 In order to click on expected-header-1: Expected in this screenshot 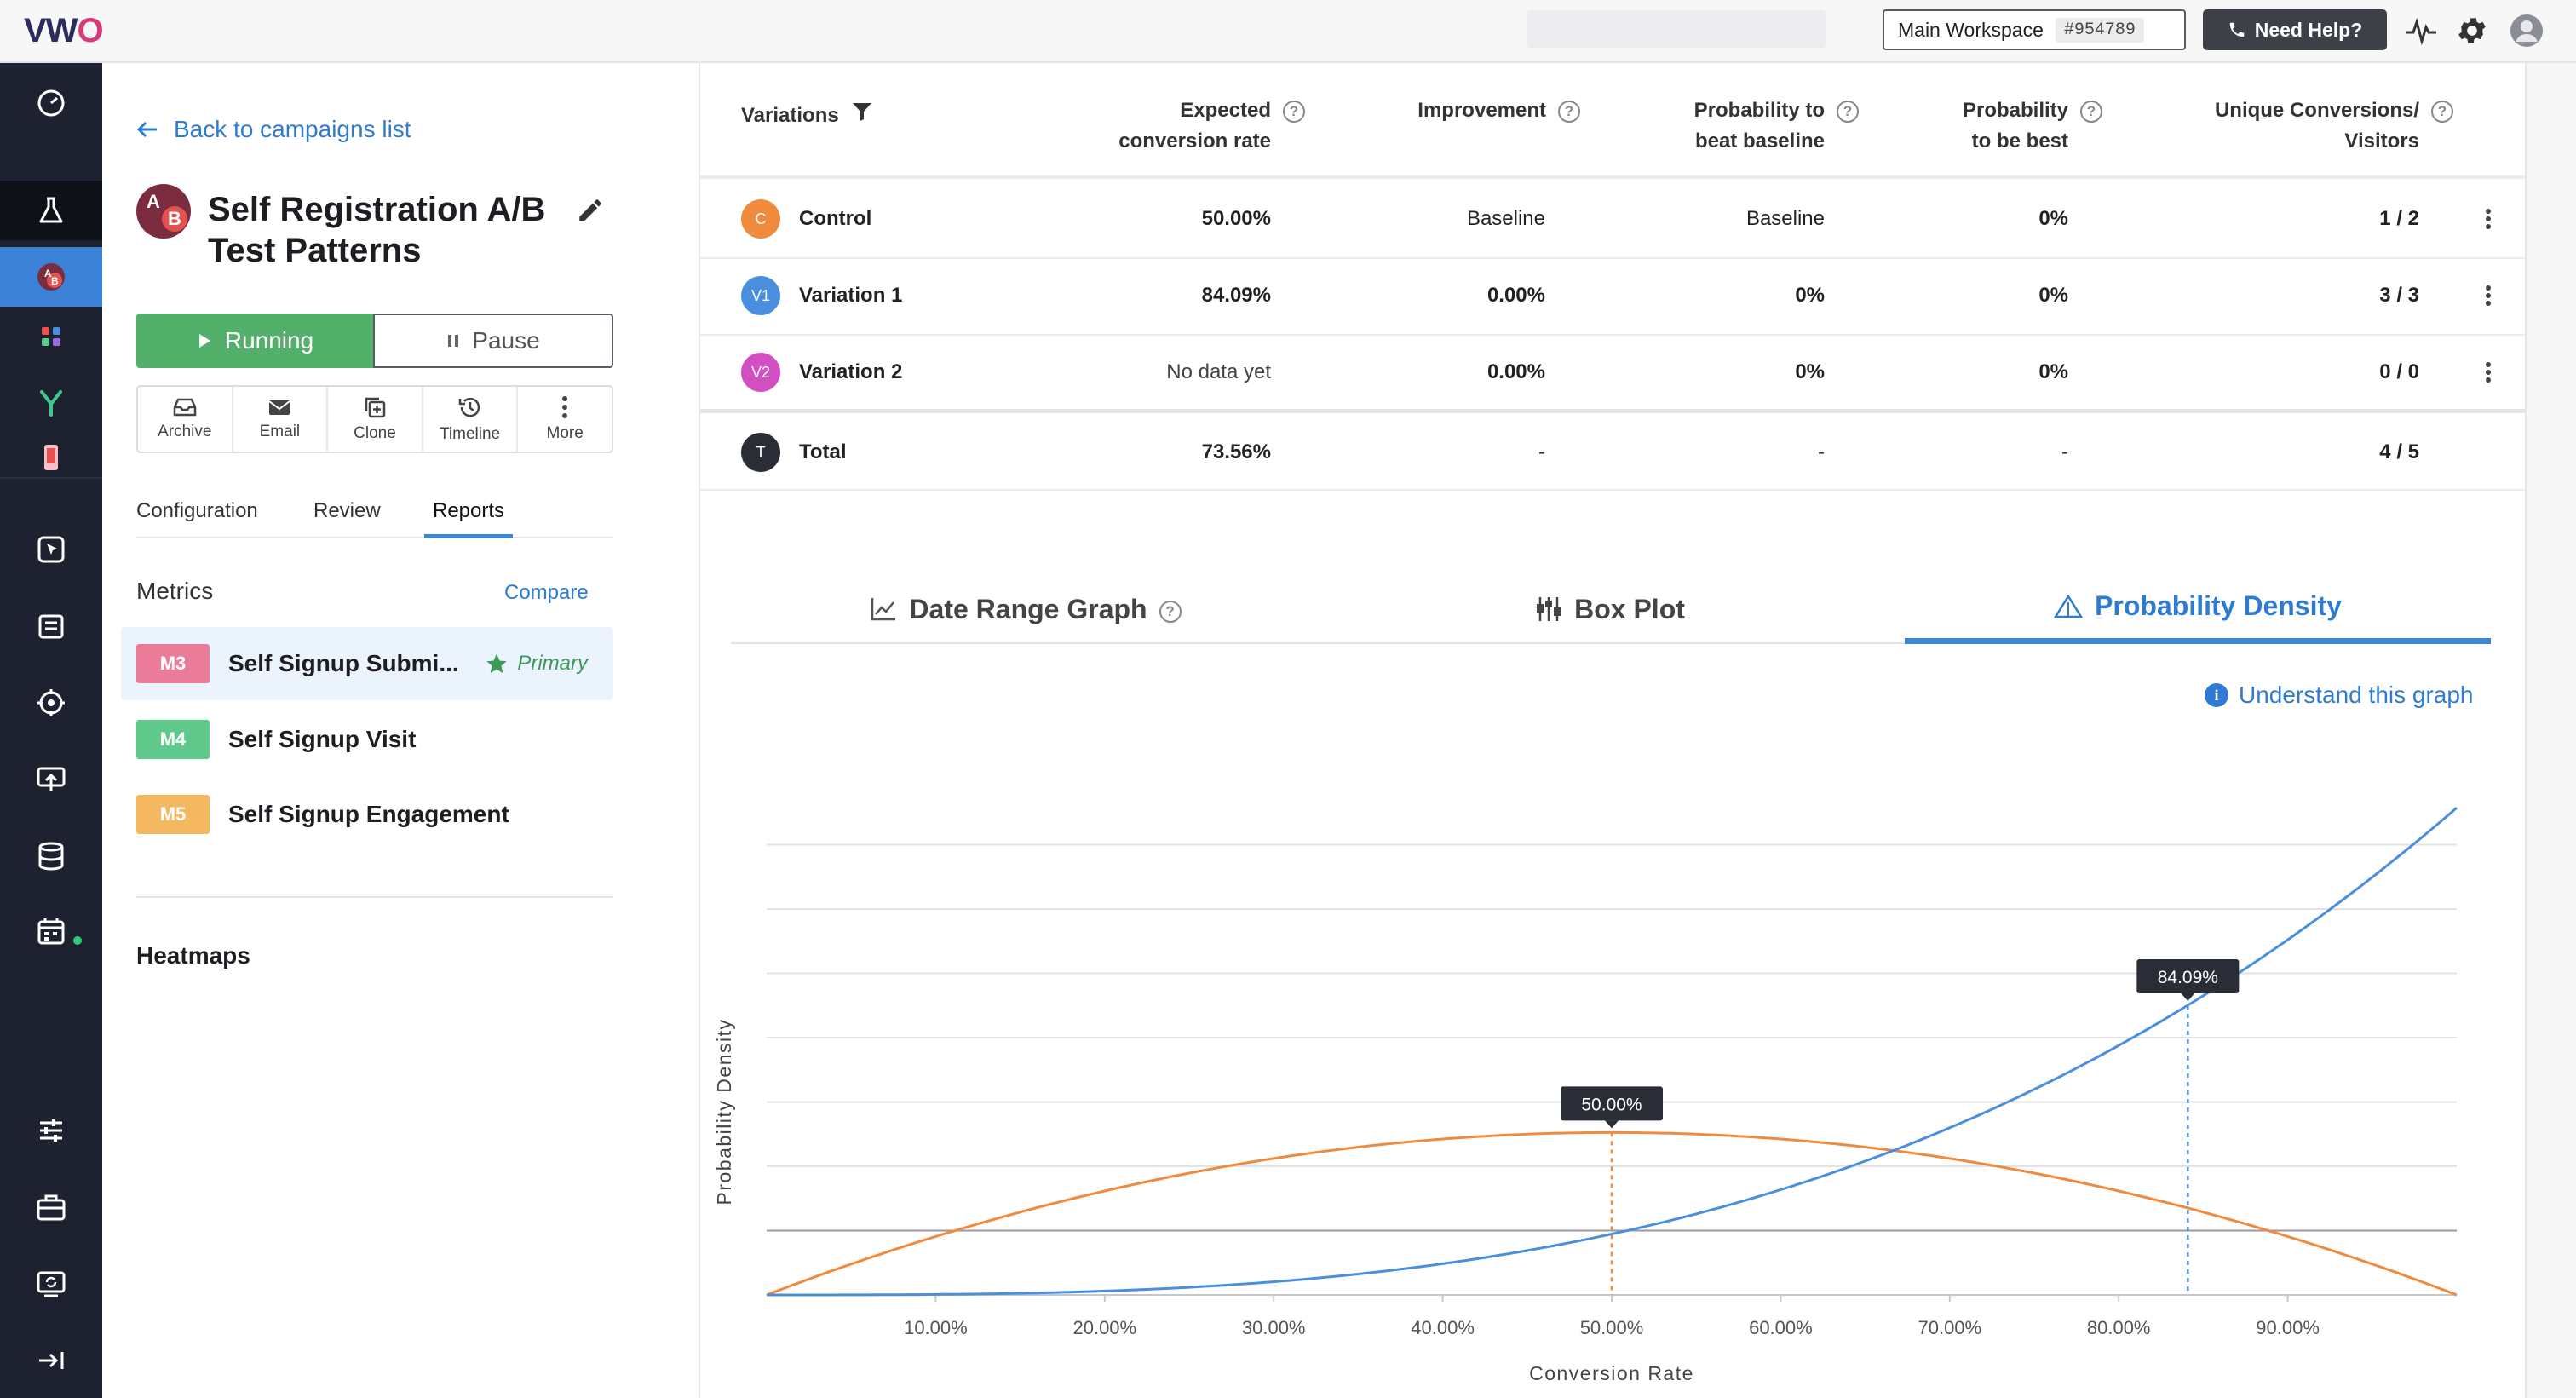, I will do `click(1225, 111)`.